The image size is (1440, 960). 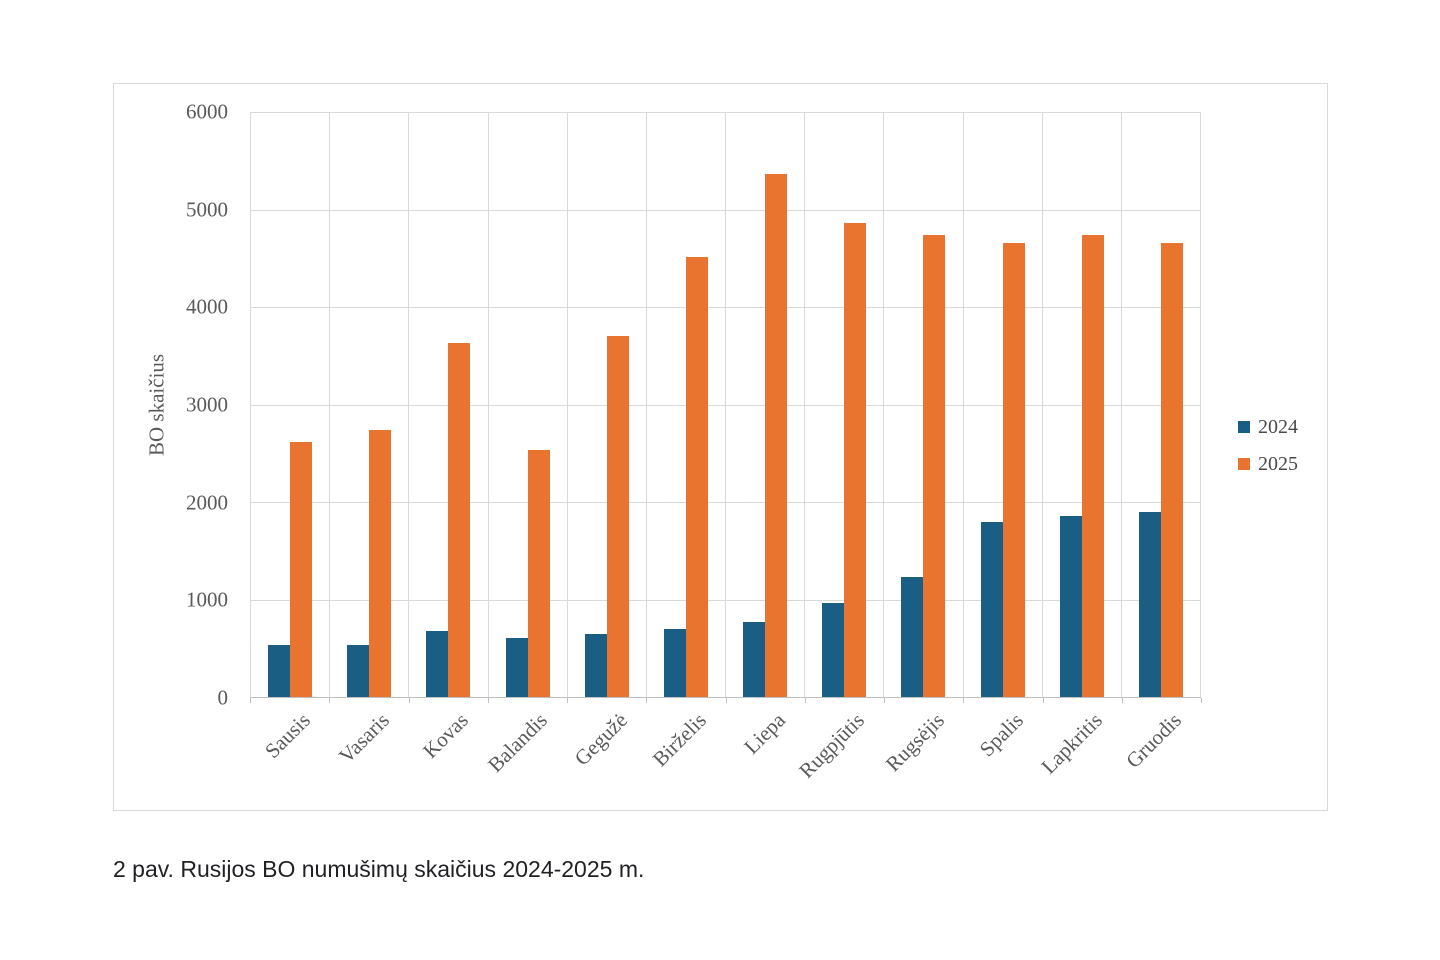 What do you see at coordinates (1268, 445) in the screenshot?
I see `legend: 2024 2025` at bounding box center [1268, 445].